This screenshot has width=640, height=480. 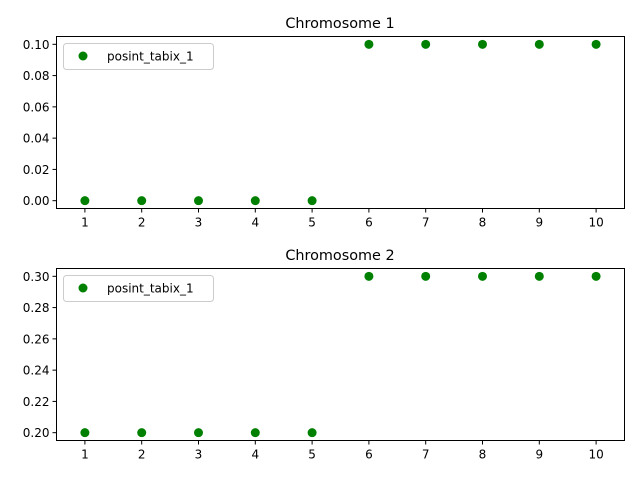 I want to click on chart-title: Chromosome 2, so click(x=339, y=256).